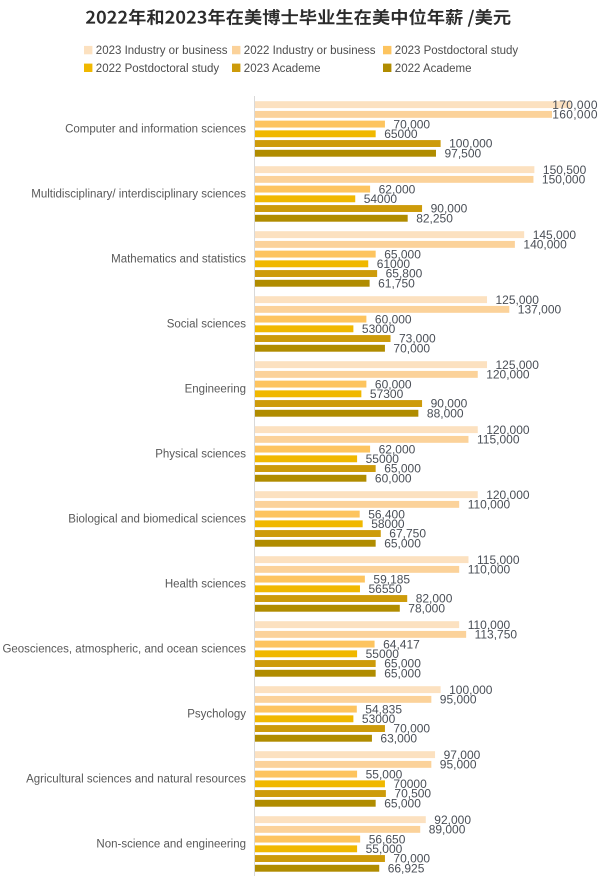 The width and height of the screenshot is (601, 886). Describe the element at coordinates (386, 589) in the screenshot. I see `svg-text: 56550` at that location.